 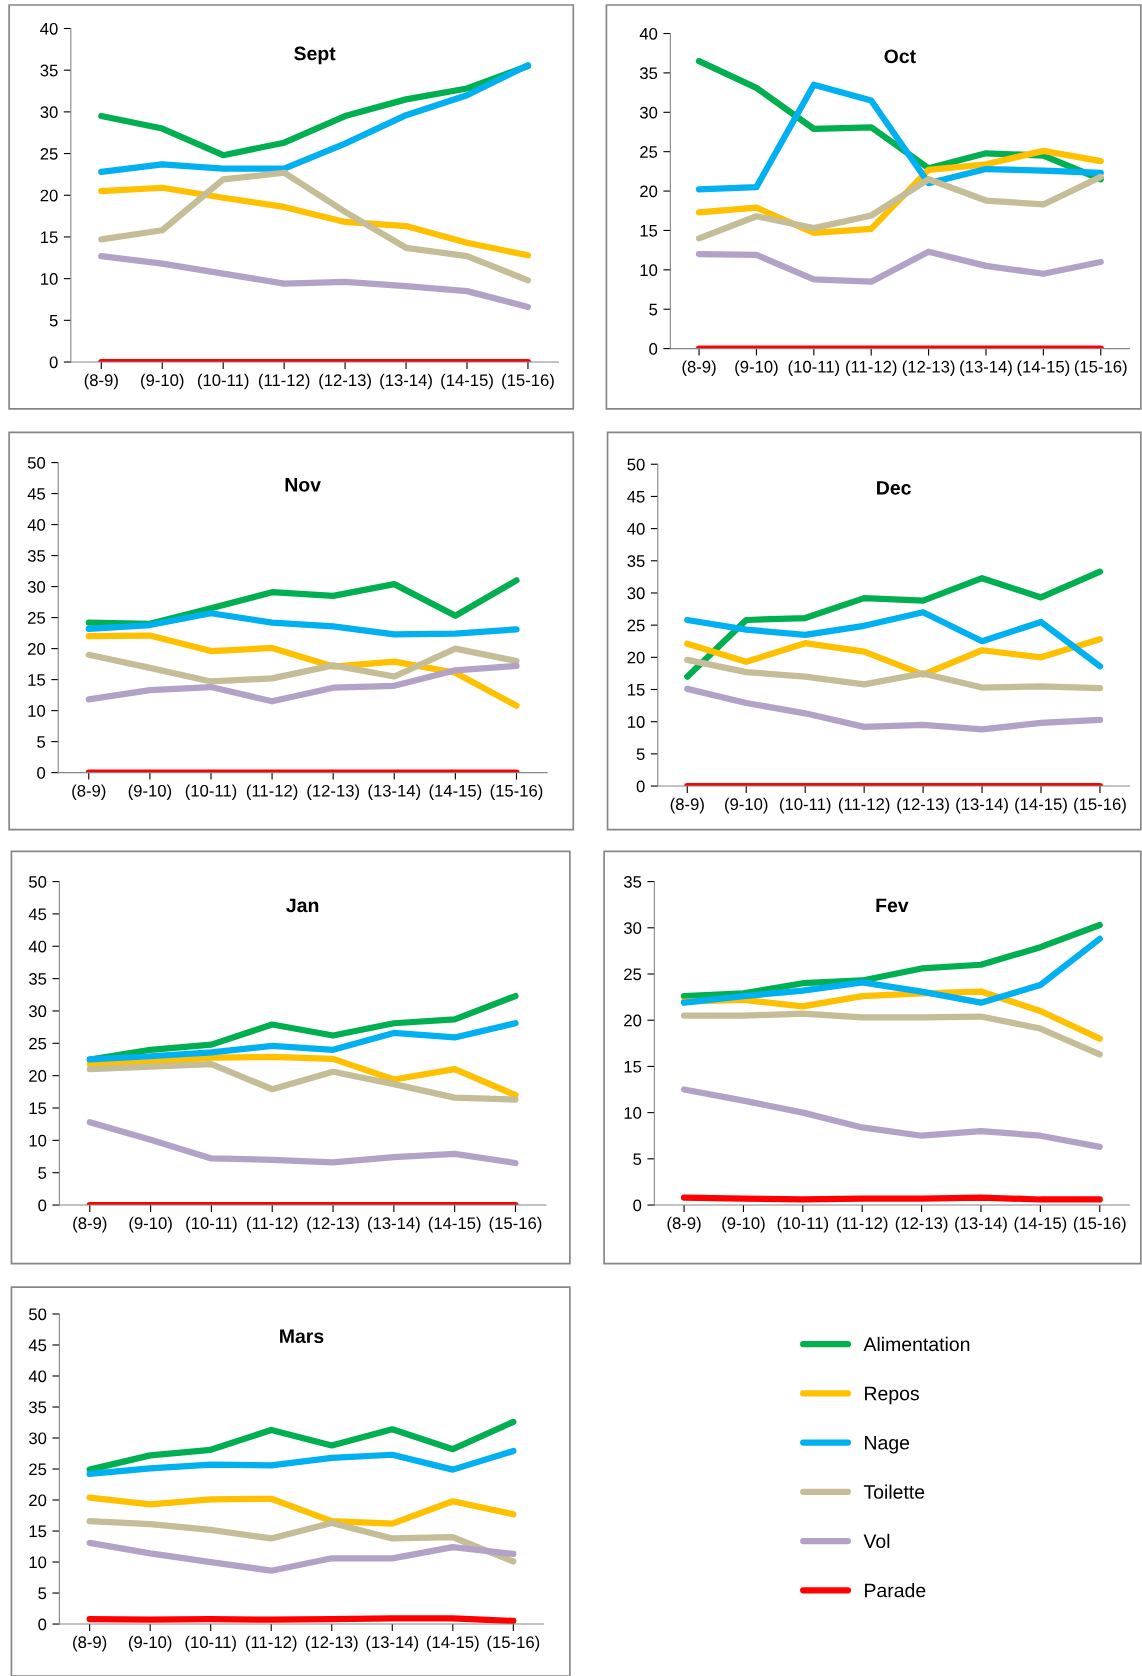 What do you see at coordinates (892, 905) in the screenshot?
I see `text: Fev` at bounding box center [892, 905].